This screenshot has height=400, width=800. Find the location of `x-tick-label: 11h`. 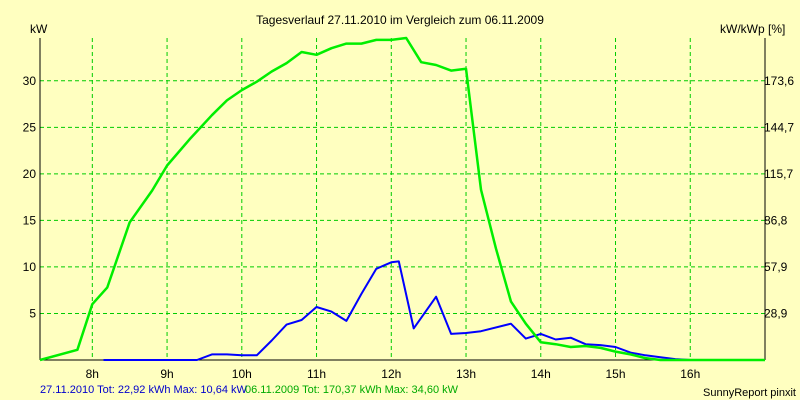

x-tick-label: 11h is located at coordinates (316, 374).